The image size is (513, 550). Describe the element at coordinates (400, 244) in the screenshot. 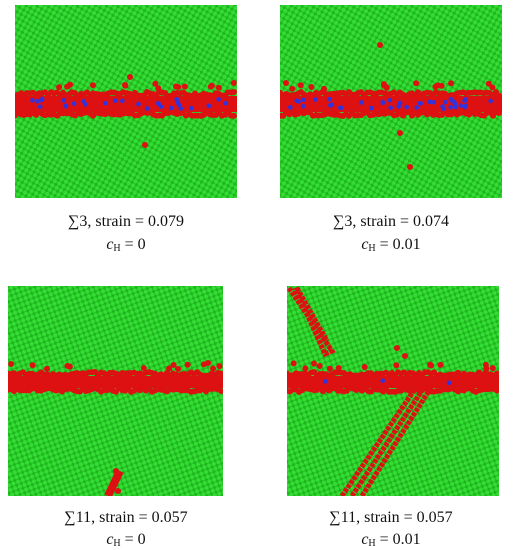

I see `value: = 0.01` at that location.